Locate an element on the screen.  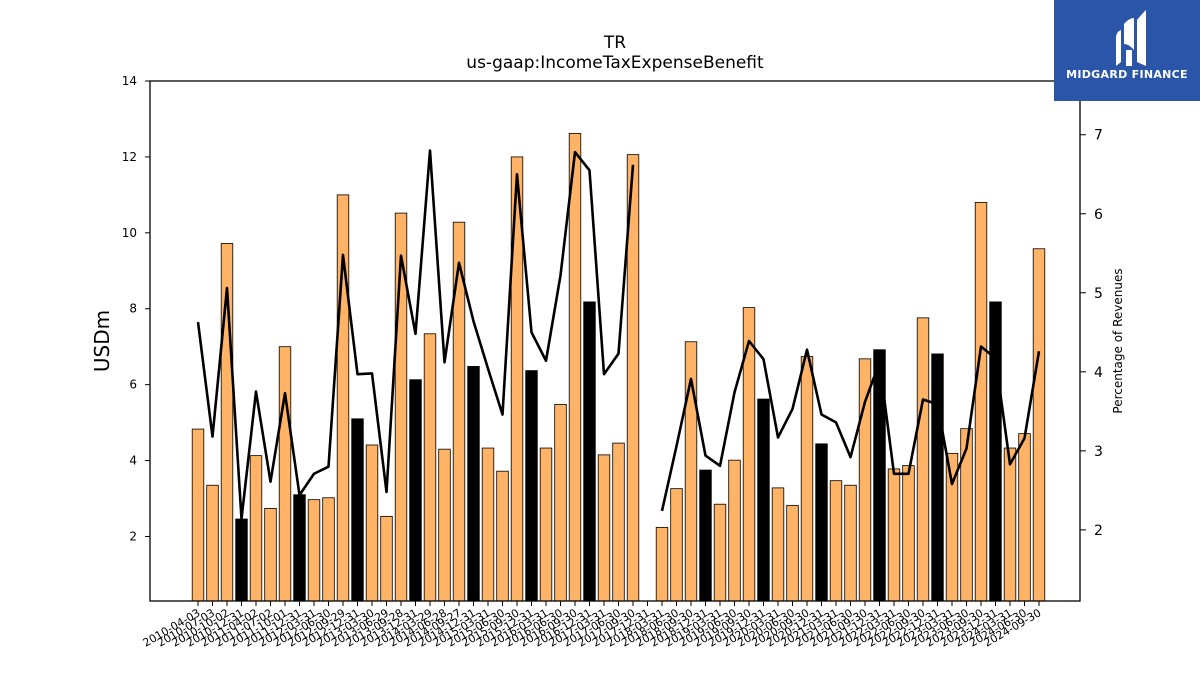
midgard-logo-icon is located at coordinates (1131, 38).